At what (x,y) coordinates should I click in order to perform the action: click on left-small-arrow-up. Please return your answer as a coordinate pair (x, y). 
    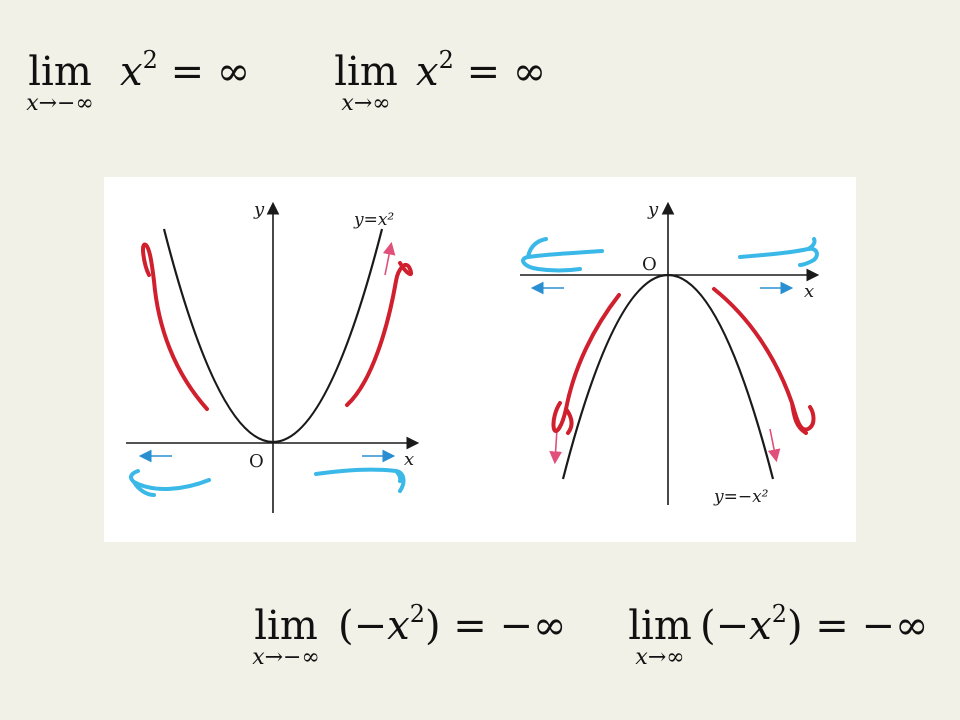
    Looking at the image, I should click on (389, 258).